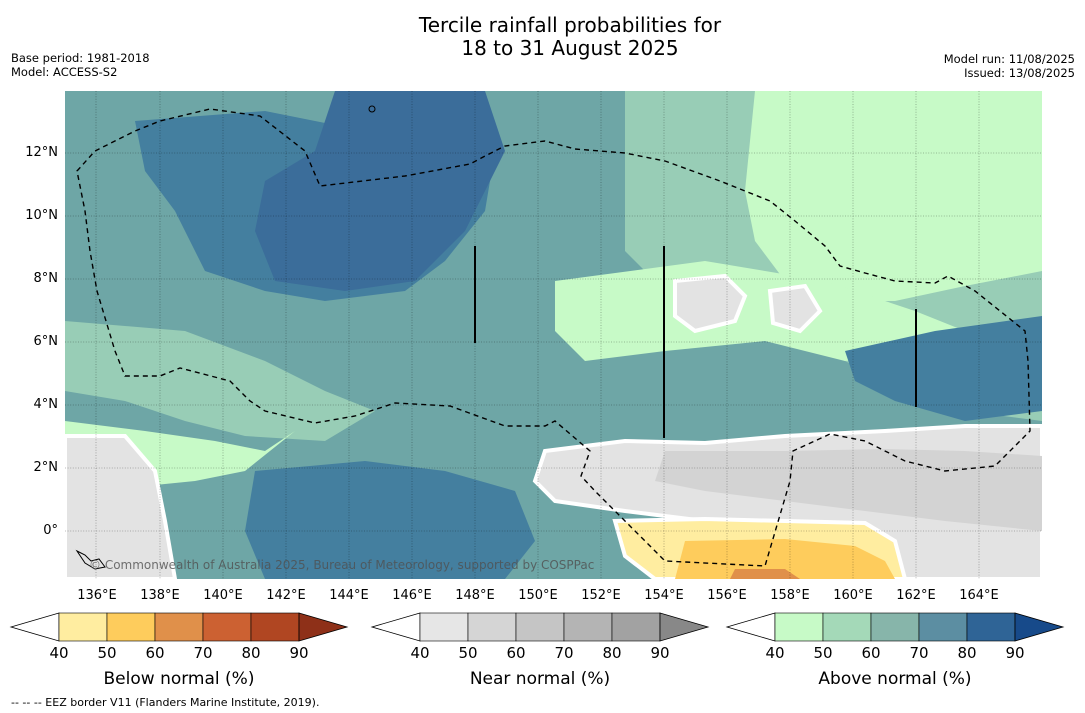 The height and width of the screenshot is (713, 1085). Describe the element at coordinates (979, 595) in the screenshot. I see `lon-label: 164°E` at that location.